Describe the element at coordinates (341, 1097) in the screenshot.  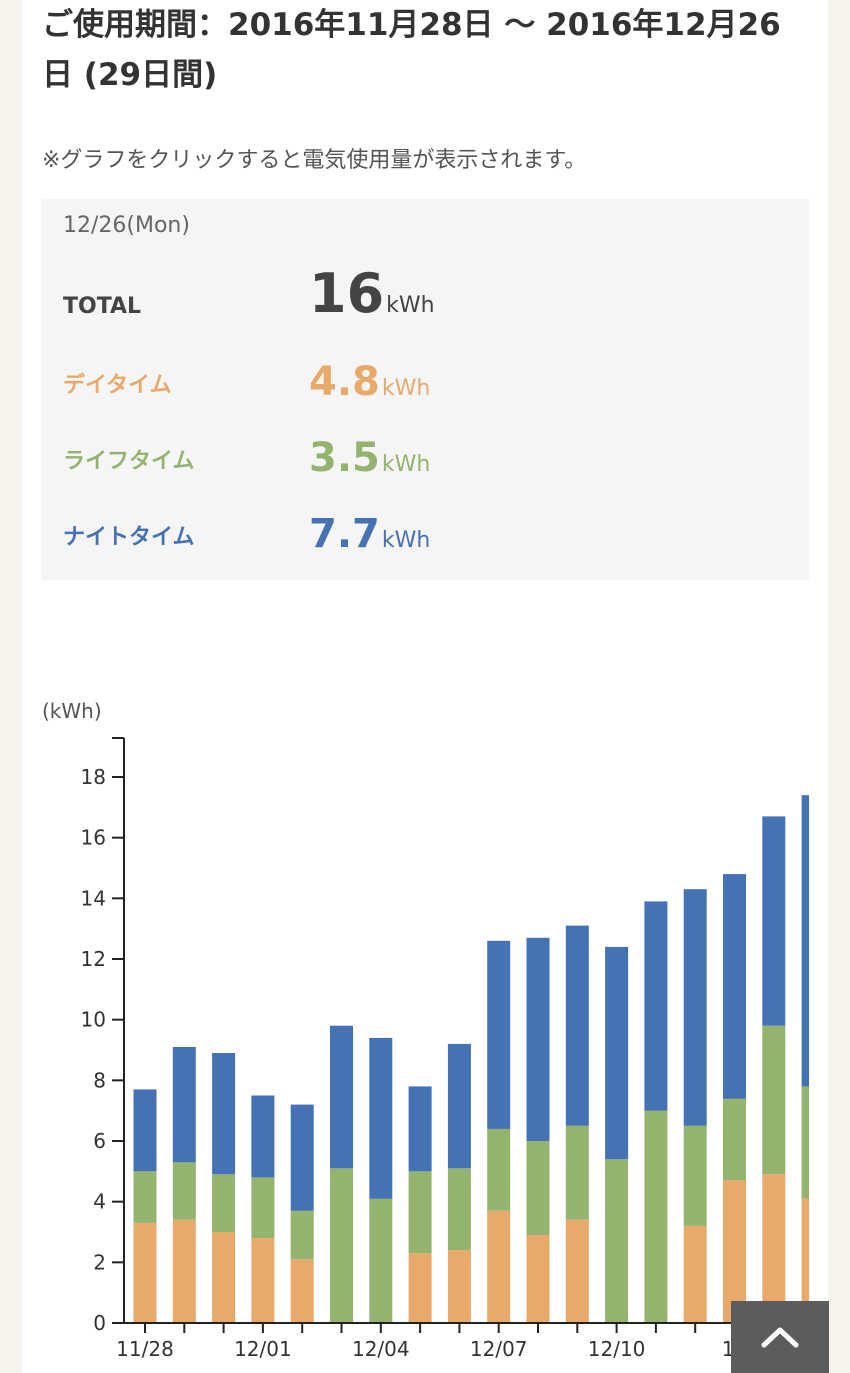
I see `bar-12-03-s2` at that location.